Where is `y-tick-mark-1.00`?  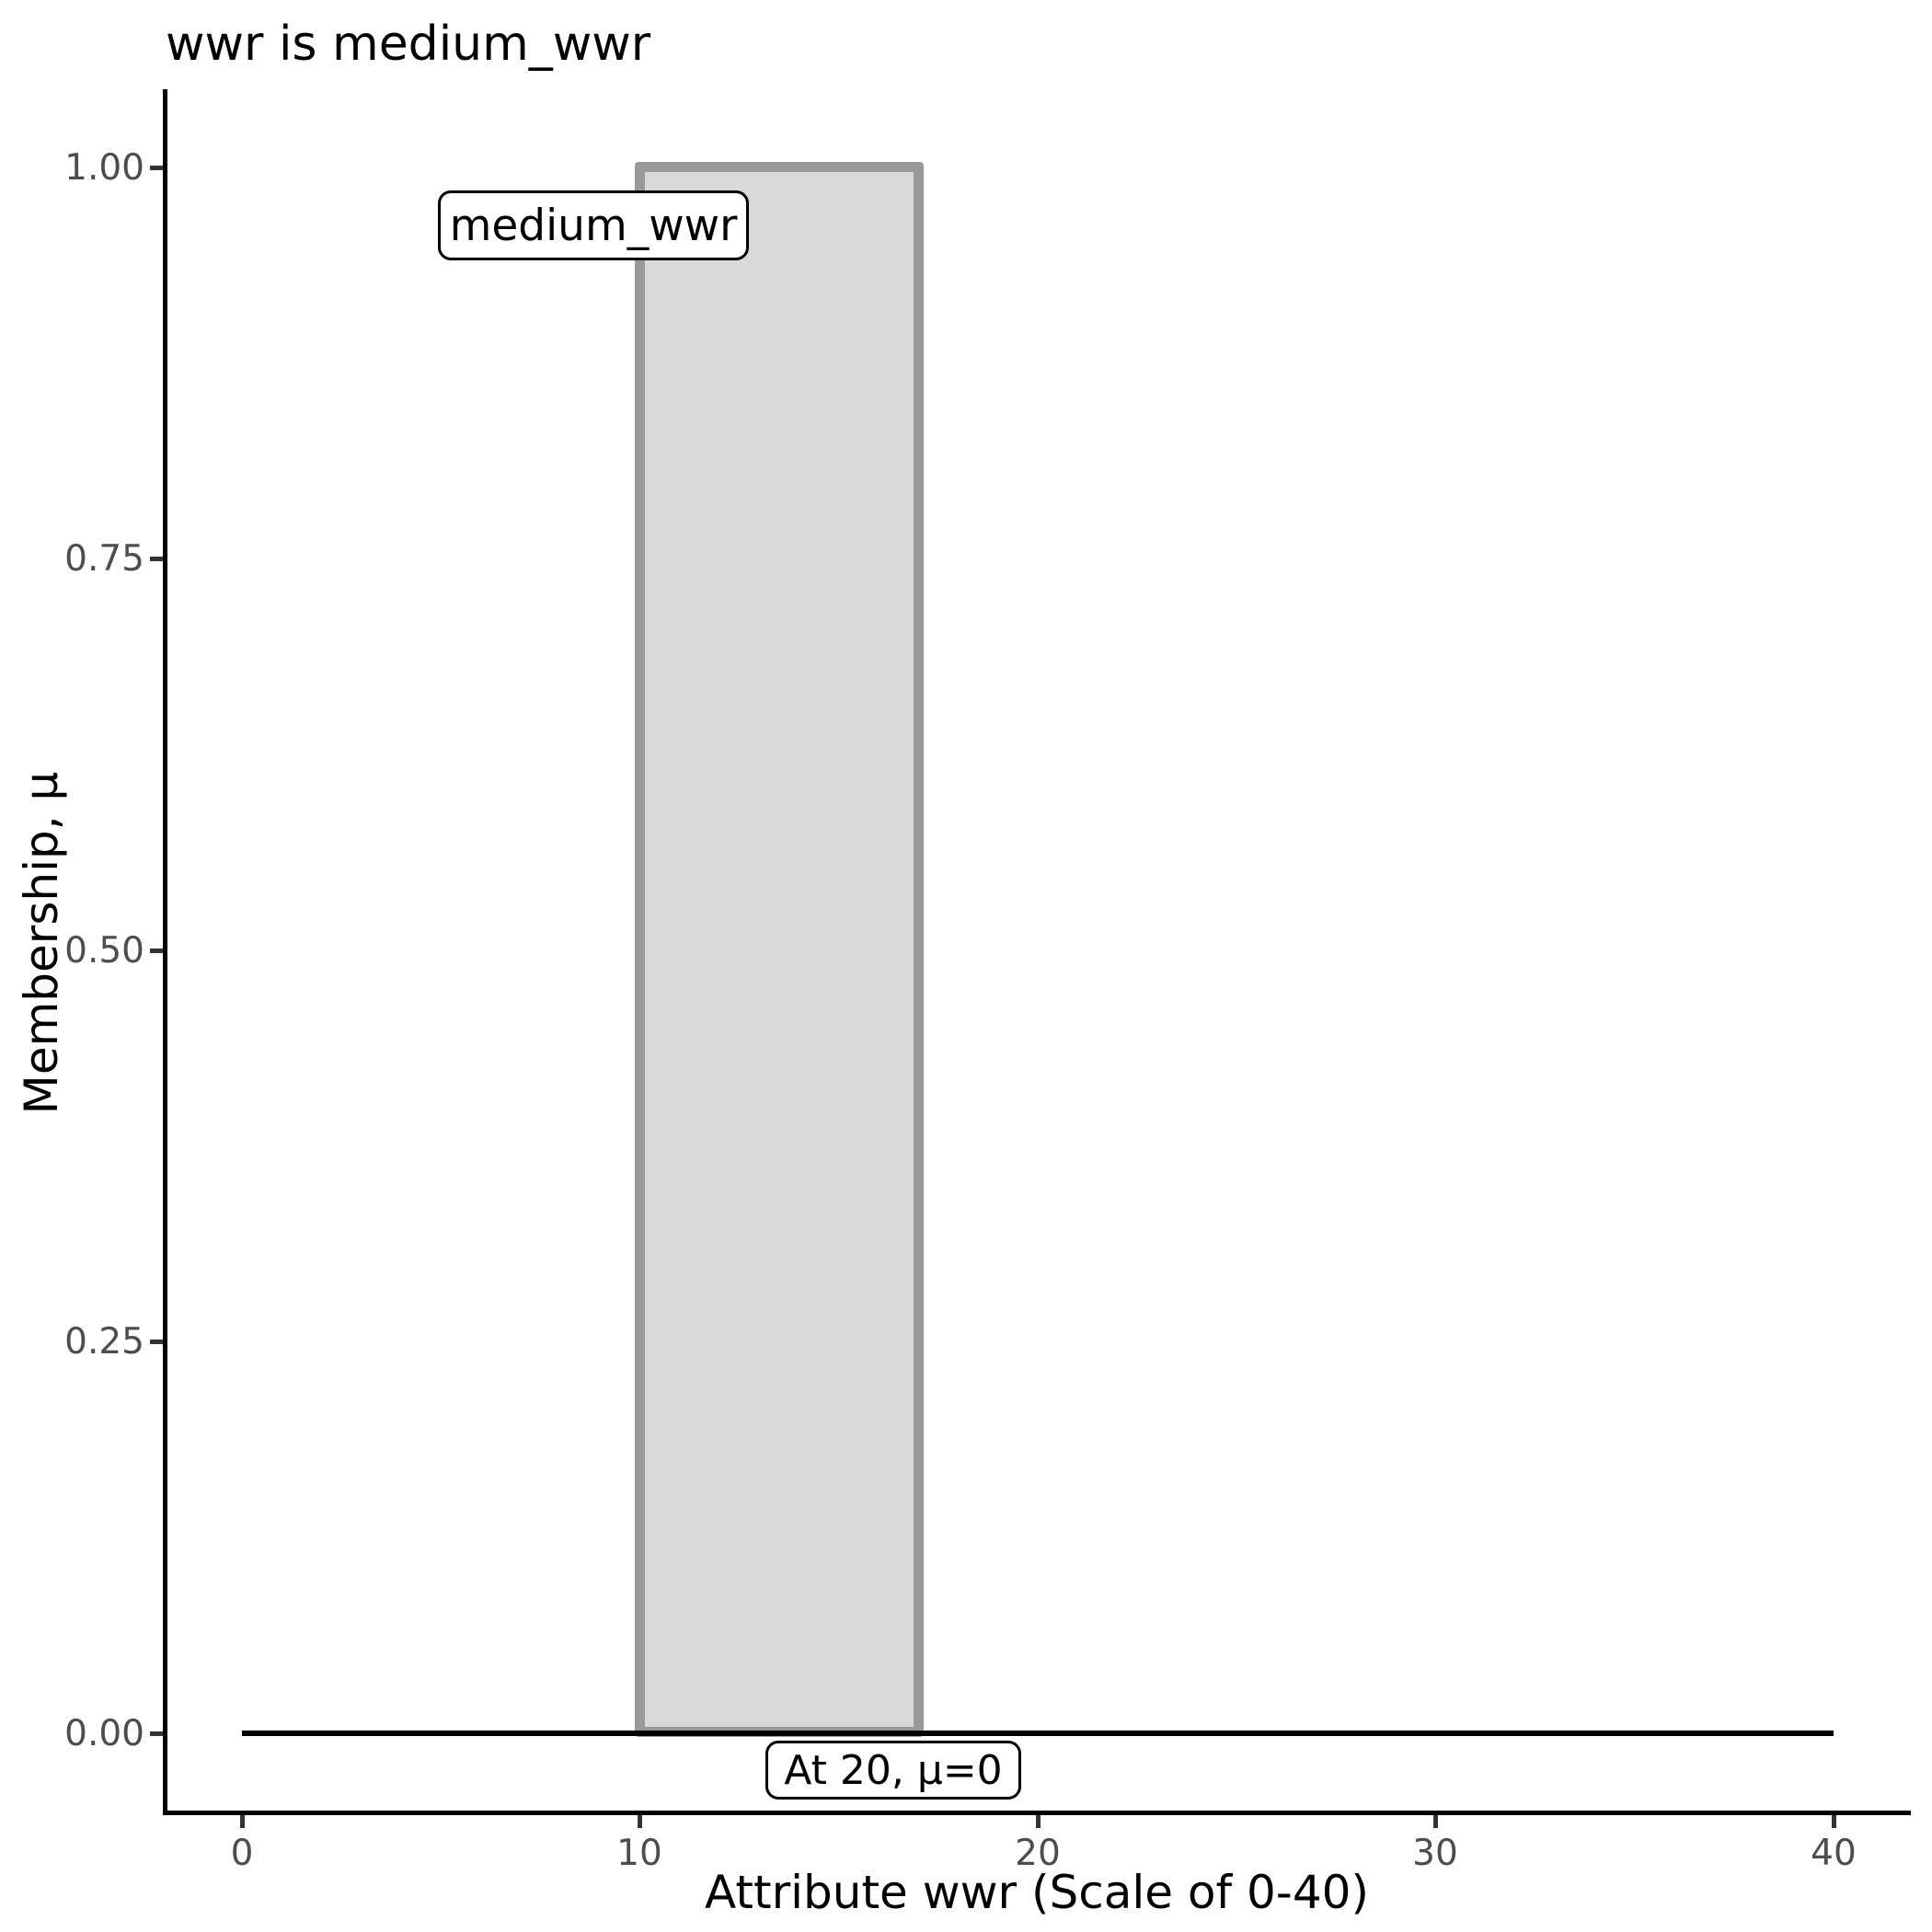 y-tick-mark-1.00 is located at coordinates (156, 168).